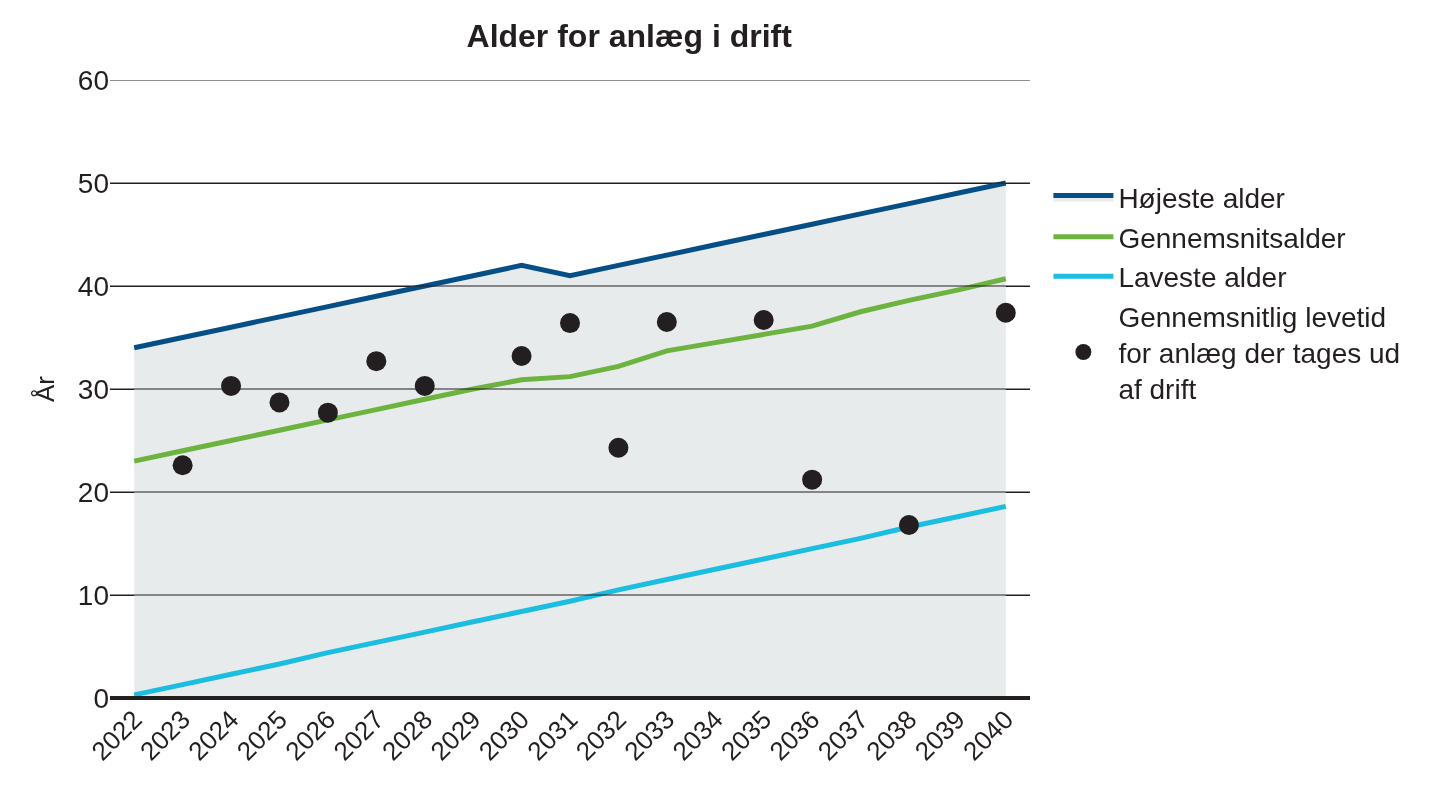 The image size is (1430, 808). I want to click on legend-label: Laveste alder, so click(1202, 278).